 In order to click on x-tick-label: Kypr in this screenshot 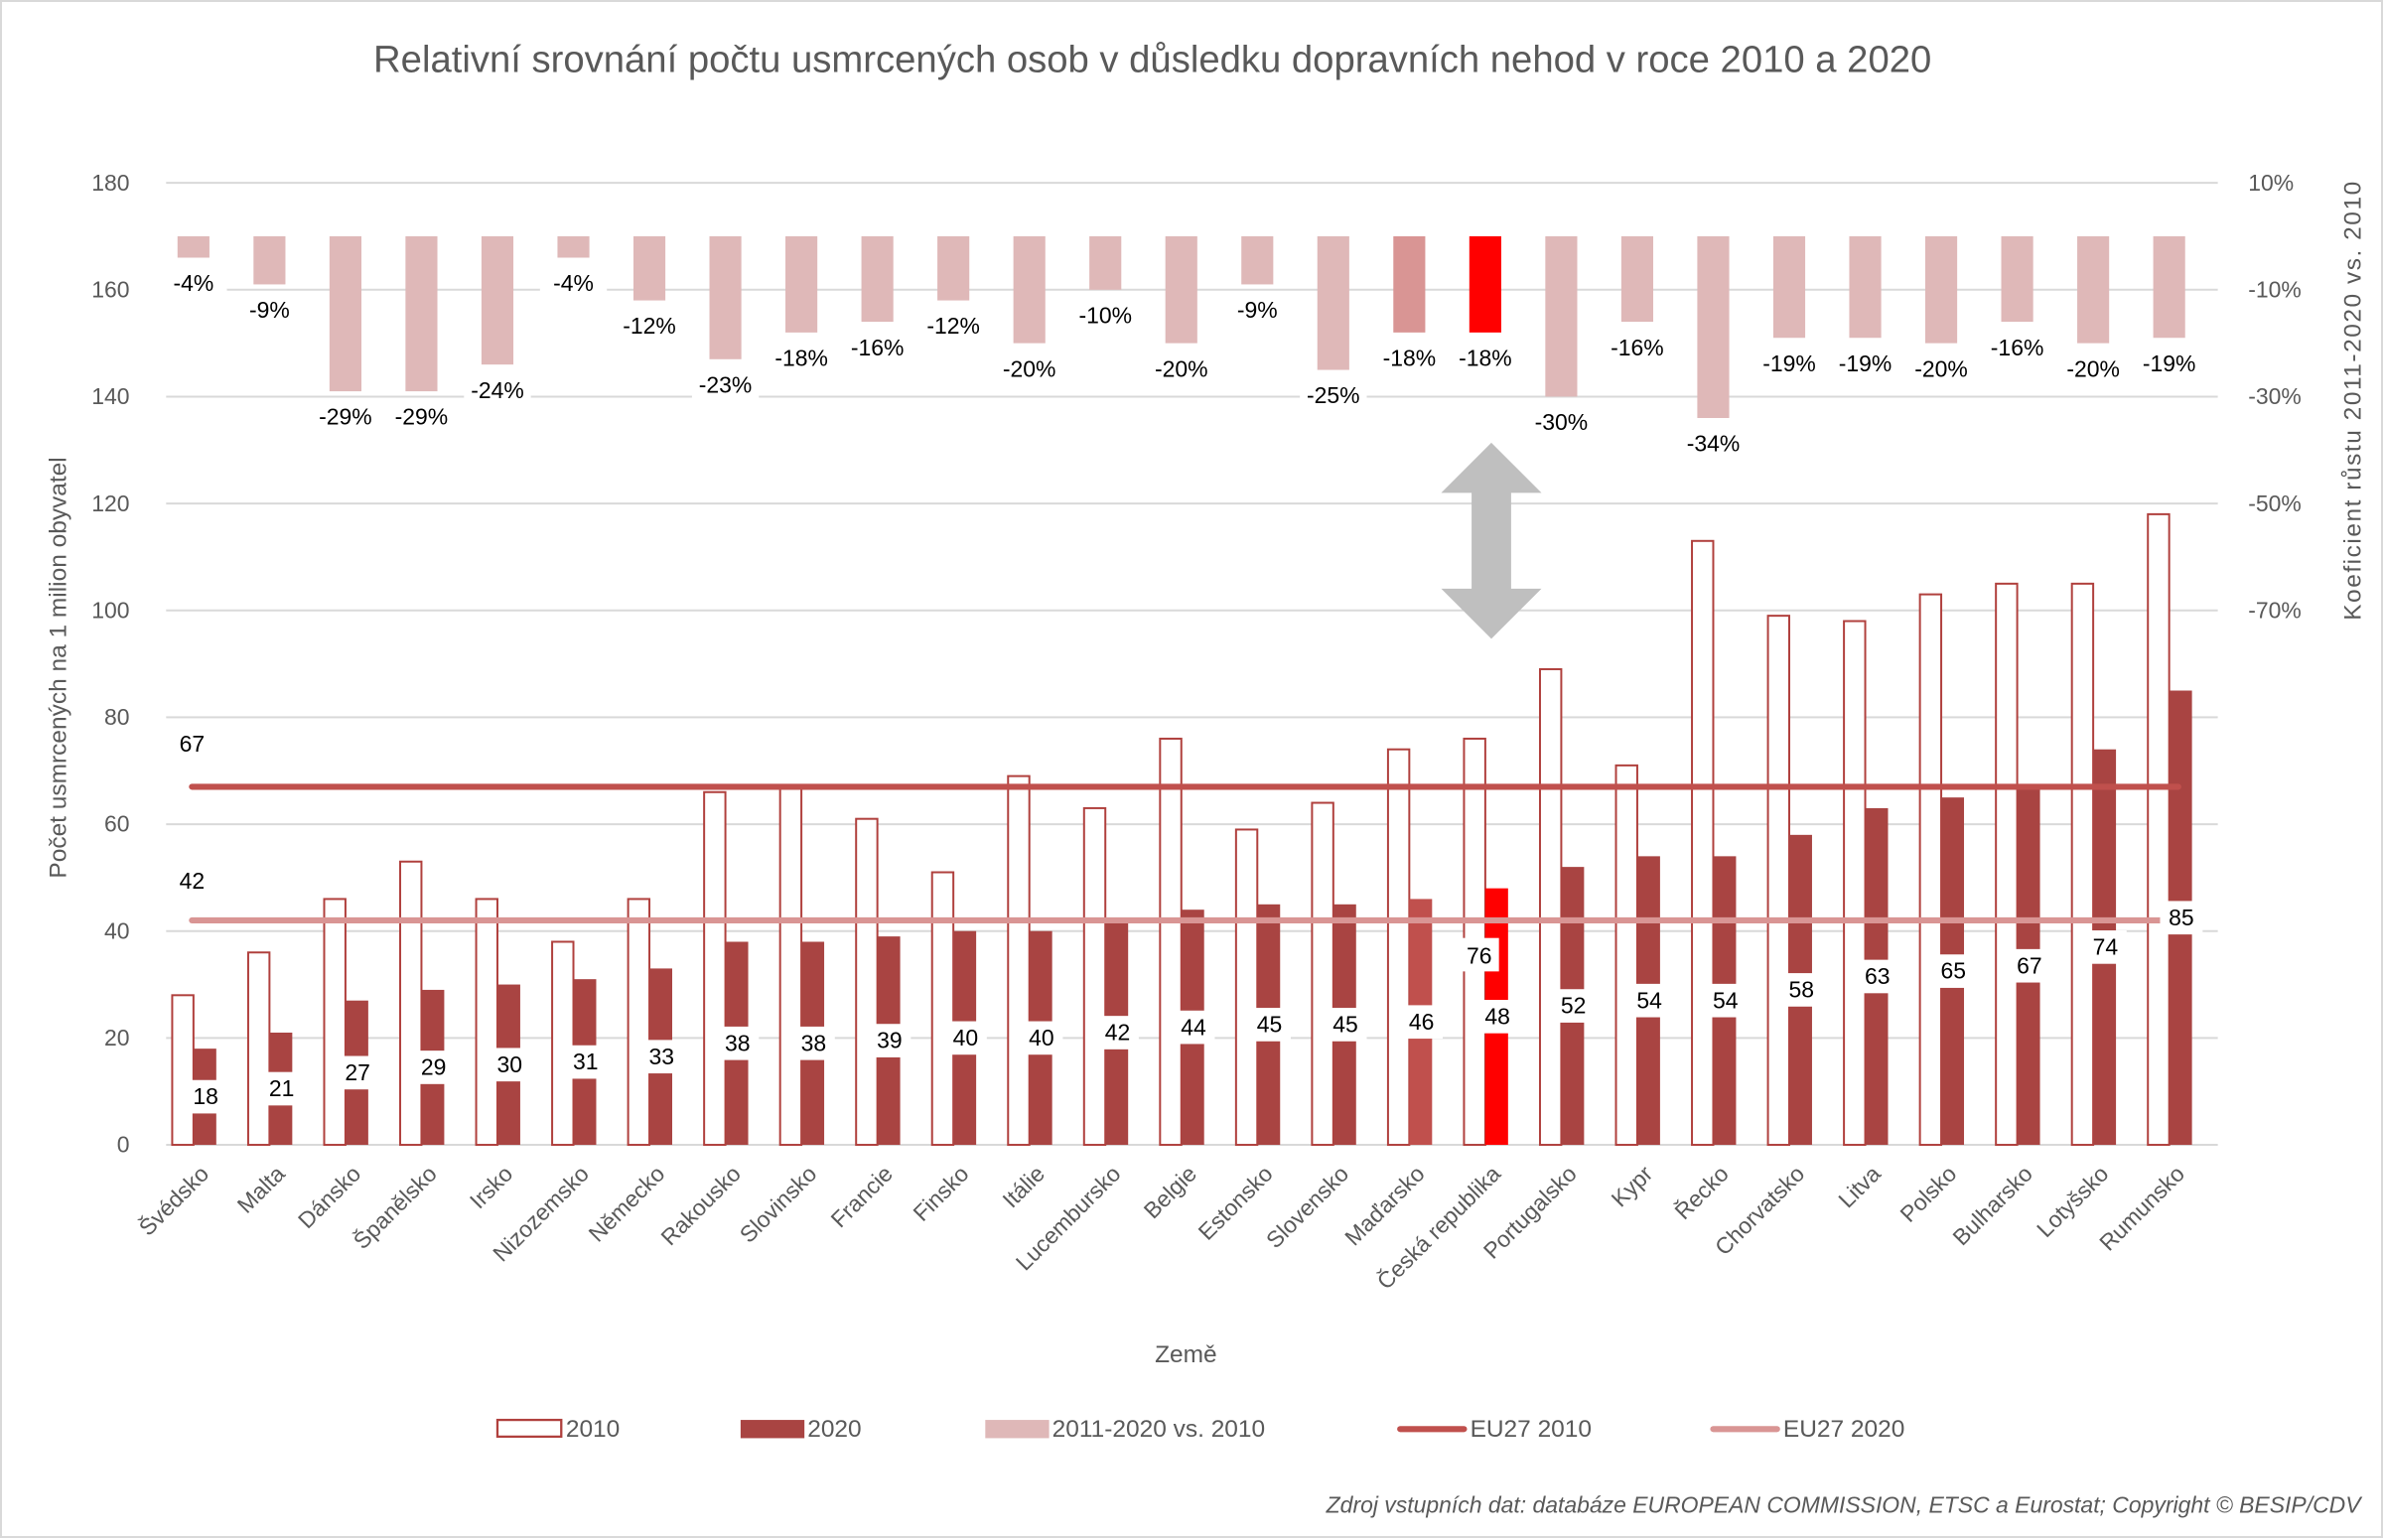, I will do `click(1632, 1186)`.